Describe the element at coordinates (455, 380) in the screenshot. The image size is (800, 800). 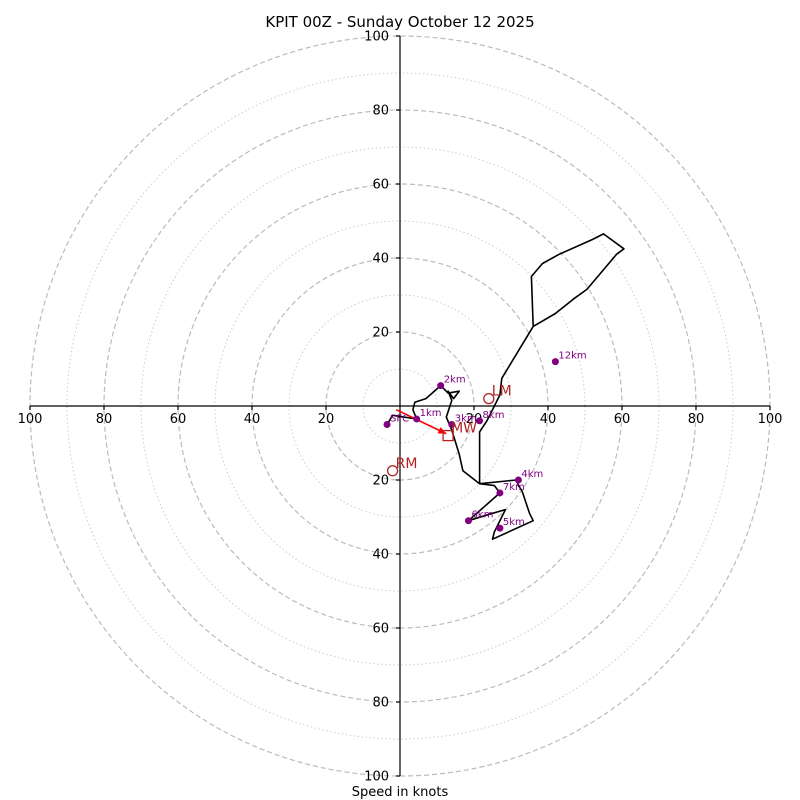
I see `height-label-2km: 2km` at that location.